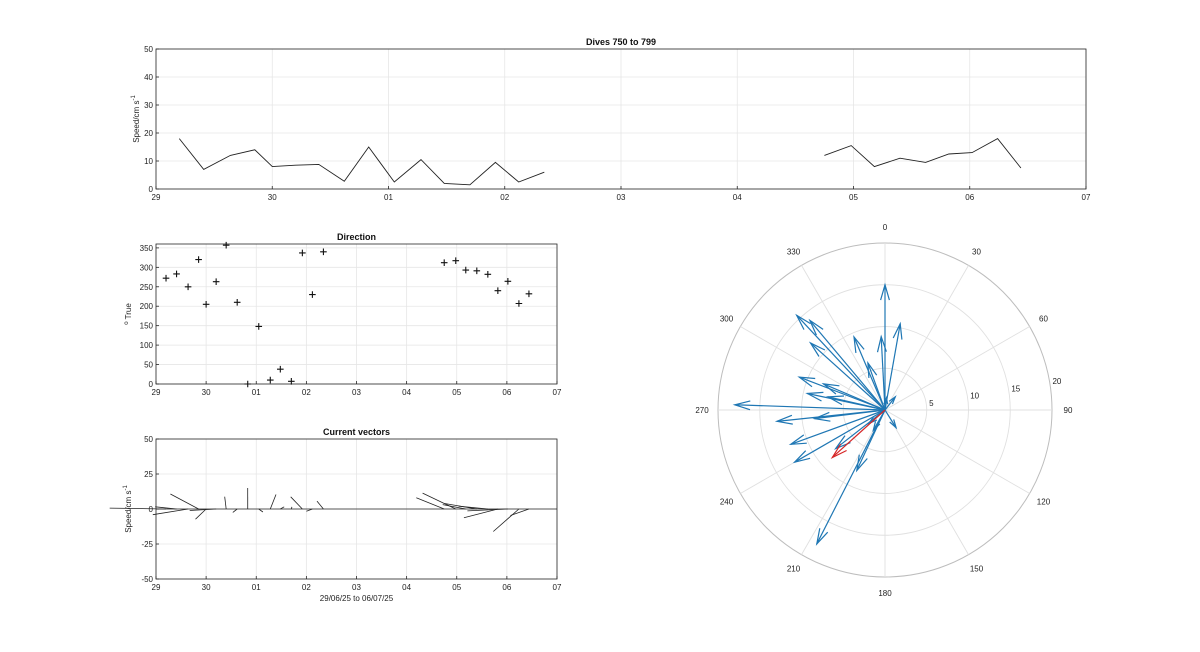 Image resolution: width=1200 pixels, height=652 pixels. Describe the element at coordinates (127, 323) in the screenshot. I see `y-axis-label-degree: o` at that location.